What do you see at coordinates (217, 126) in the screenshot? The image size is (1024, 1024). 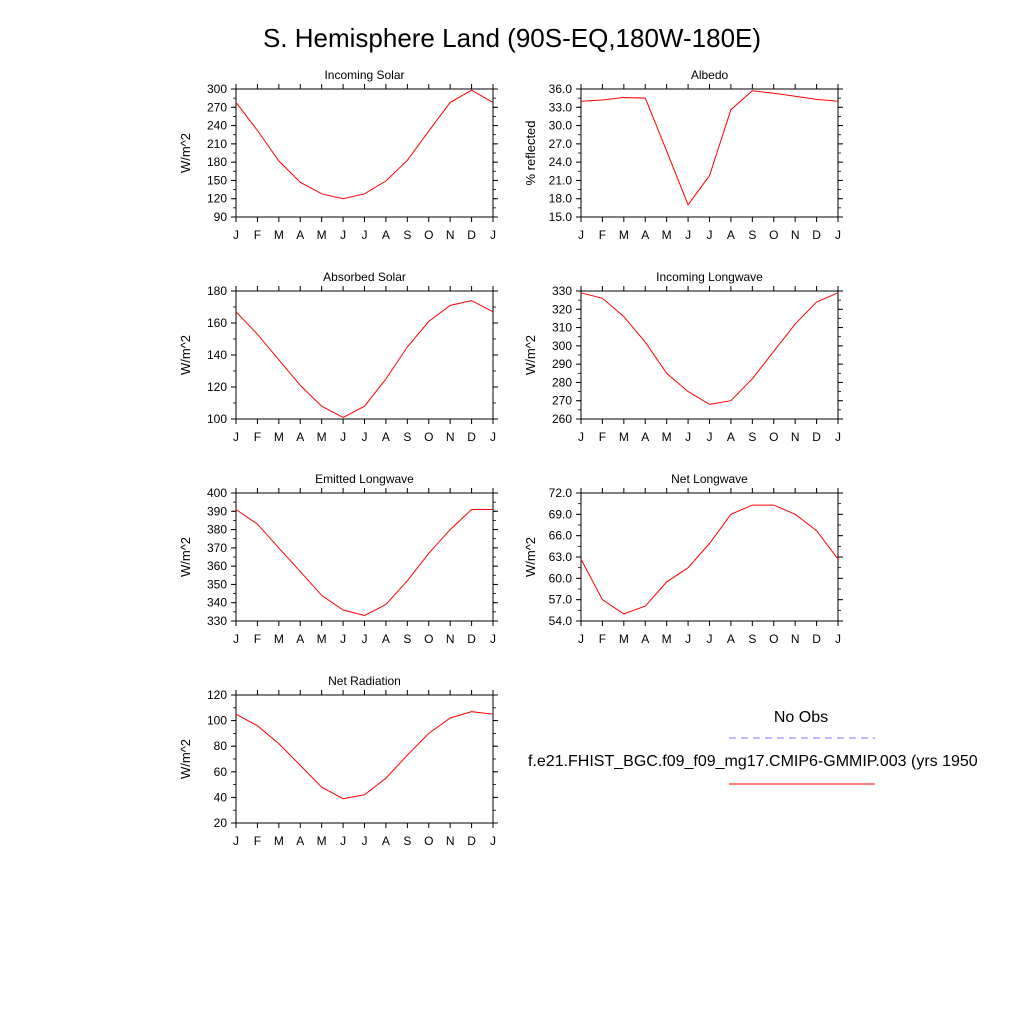 I see `y-tick-label-incoming-solar: 240` at bounding box center [217, 126].